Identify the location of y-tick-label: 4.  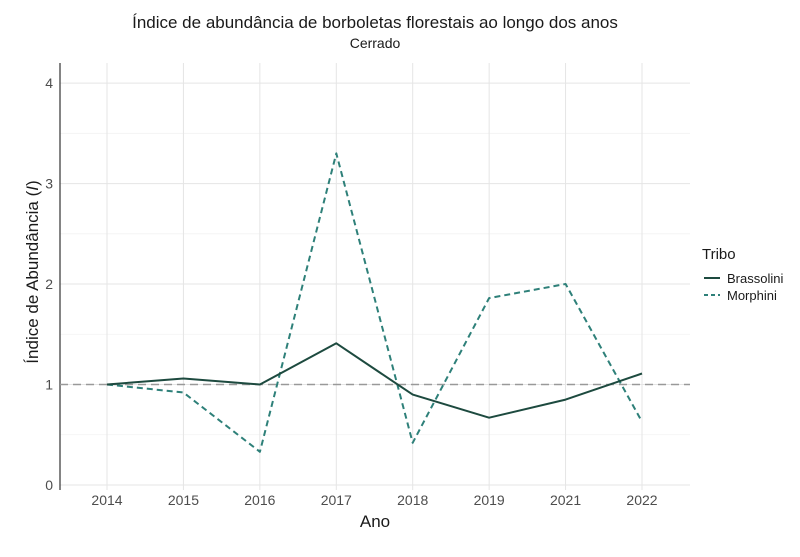
(49, 83).